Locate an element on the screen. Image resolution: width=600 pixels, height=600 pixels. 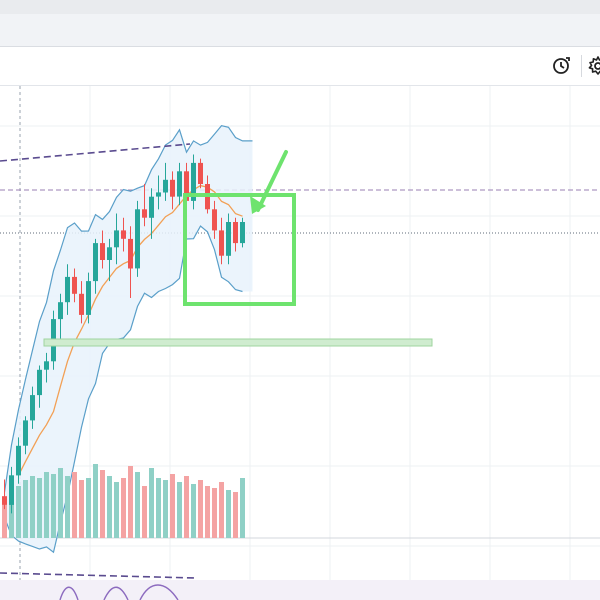
chart-toolbar is located at coordinates (300, 66).